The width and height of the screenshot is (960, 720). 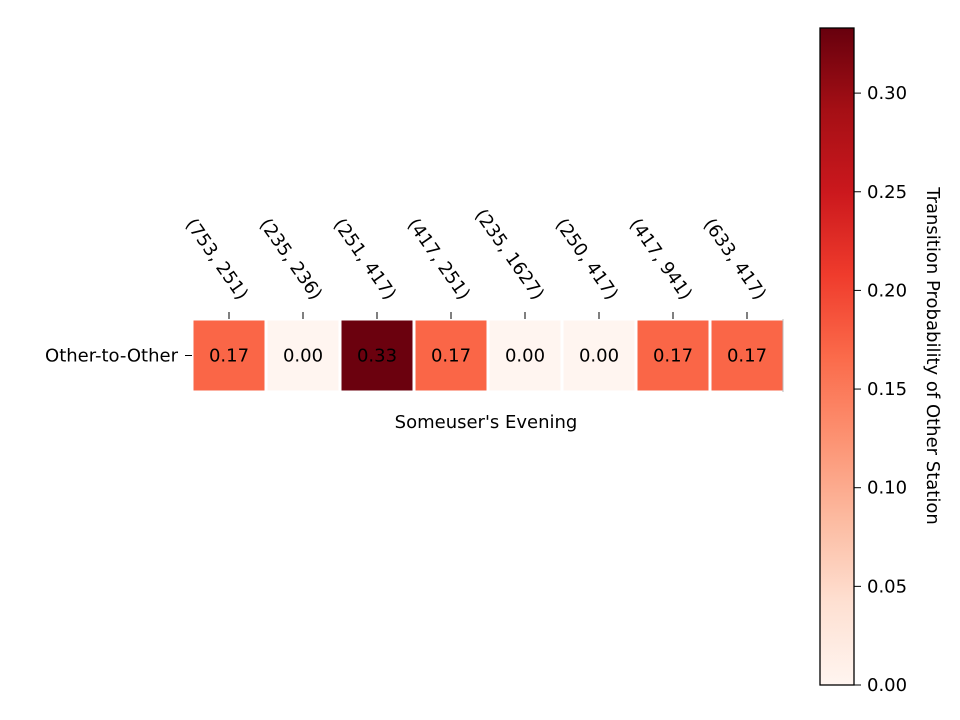 I want to click on heatmap-plot-area: 0.17 0.00 0.33 0.17 0.00 0.00 0.17 0.17, so click(x=488, y=355).